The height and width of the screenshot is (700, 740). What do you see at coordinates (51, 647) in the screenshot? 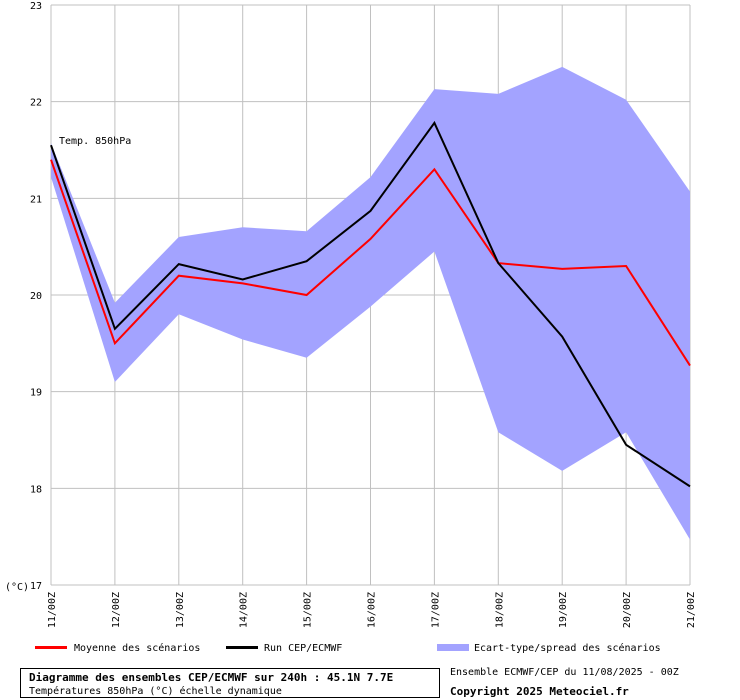
I see `legend-swatch-mean` at bounding box center [51, 647].